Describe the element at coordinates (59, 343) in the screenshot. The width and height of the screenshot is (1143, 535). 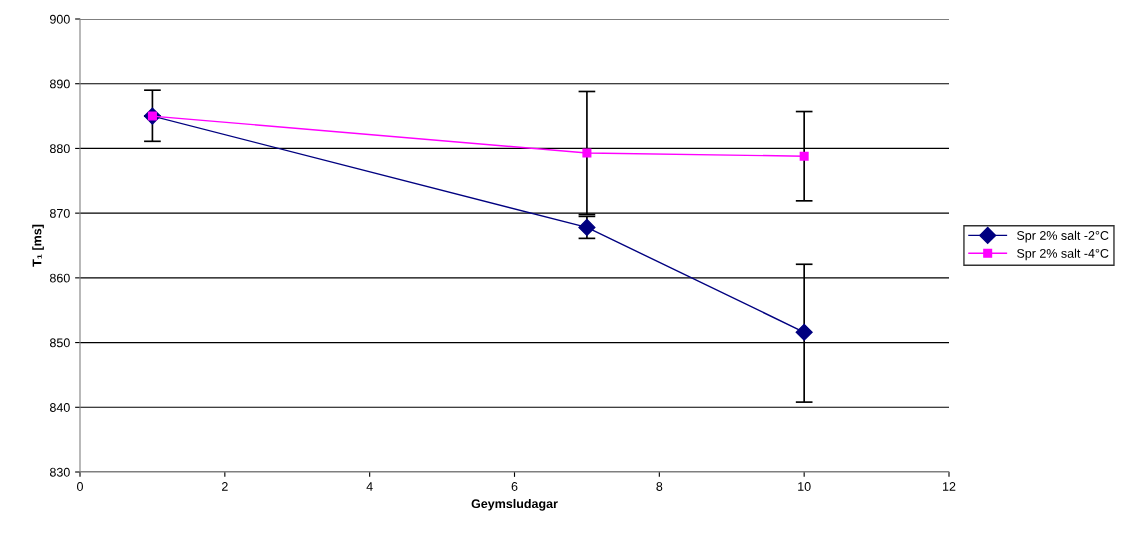
I see `y-tick-label: 850` at that location.